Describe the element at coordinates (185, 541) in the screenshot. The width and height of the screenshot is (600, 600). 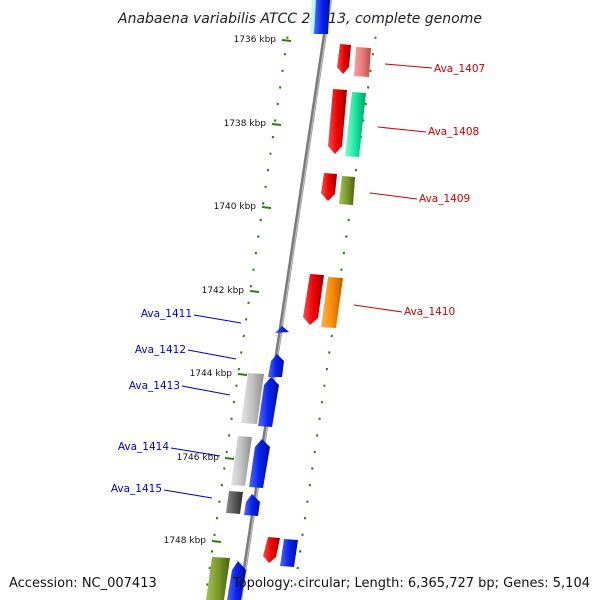
I see `kbp-label: 1748 kbp` at that location.